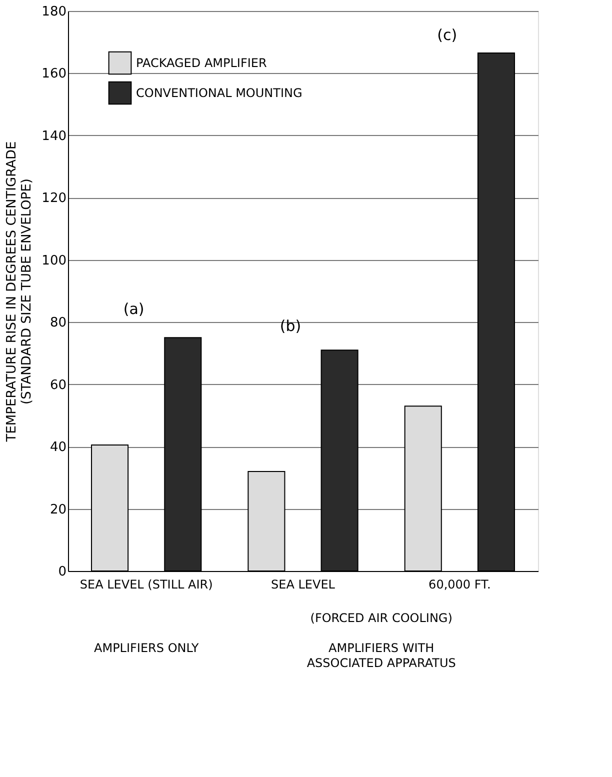  Describe the element at coordinates (58, 323) in the screenshot. I see `y-tick-label: 80` at that location.